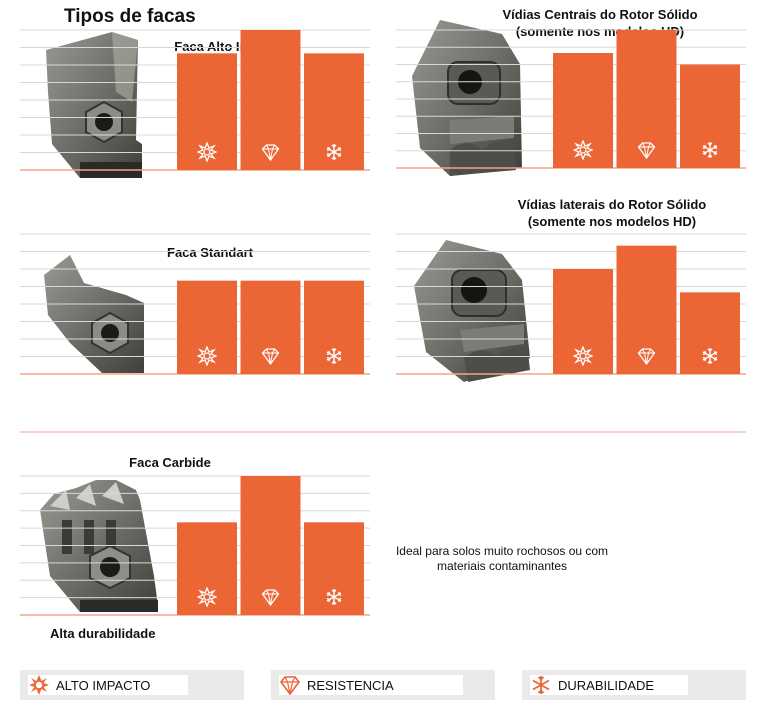 This screenshot has height=714, width=779. What do you see at coordinates (39, 685) in the screenshot?
I see `impact-burst-icon` at bounding box center [39, 685].